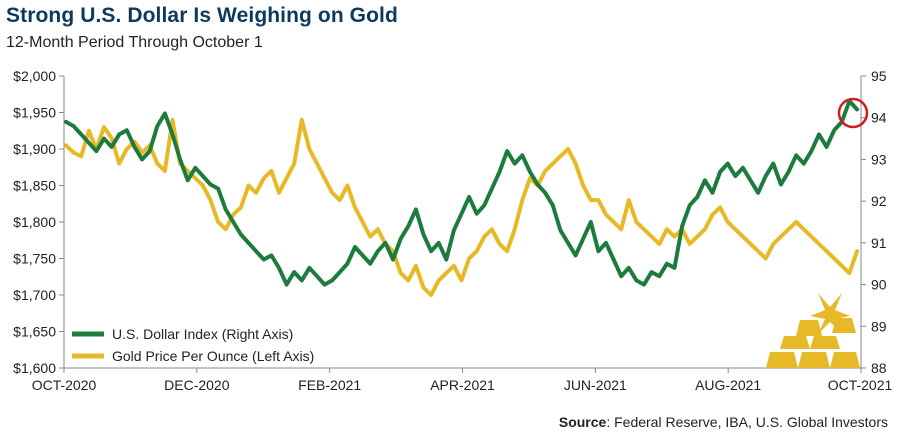 The height and width of the screenshot is (434, 900). Describe the element at coordinates (879, 326) in the screenshot. I see `right-tick-label: 89` at that location.